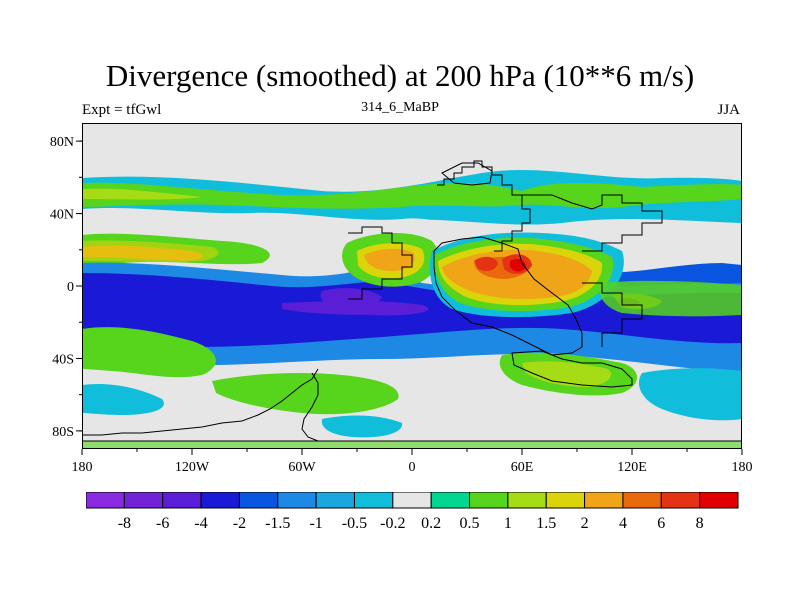  Describe the element at coordinates (200, 523) in the screenshot. I see `colorbar-label: -4` at that location.